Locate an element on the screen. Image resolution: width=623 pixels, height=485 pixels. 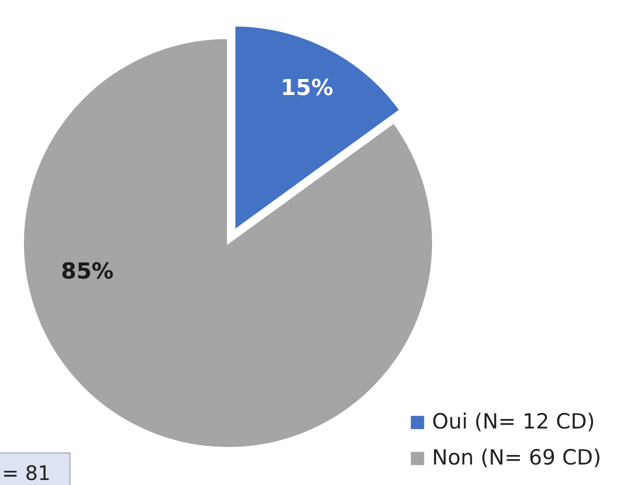
legend-label: Non (N= 69 CD) is located at coordinates (517, 458).